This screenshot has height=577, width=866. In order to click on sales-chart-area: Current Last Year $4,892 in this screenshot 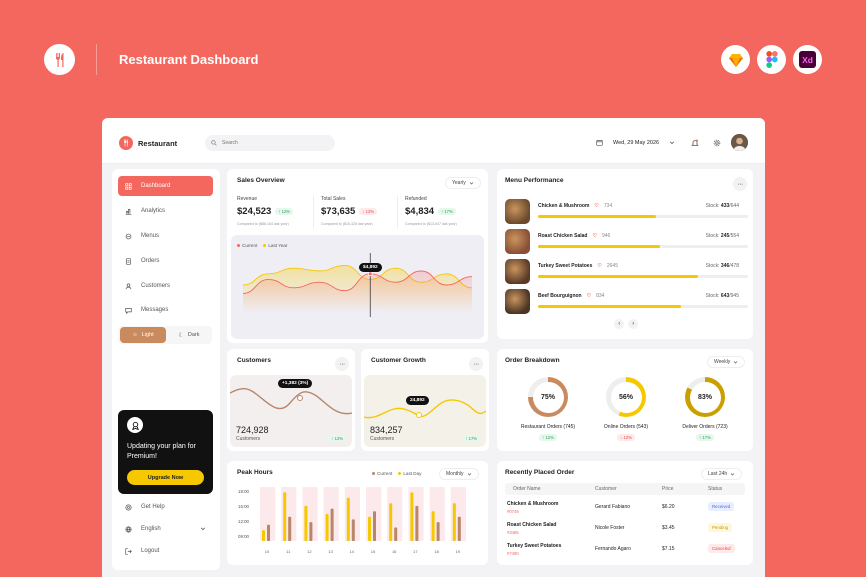, I will do `click(357, 287)`.